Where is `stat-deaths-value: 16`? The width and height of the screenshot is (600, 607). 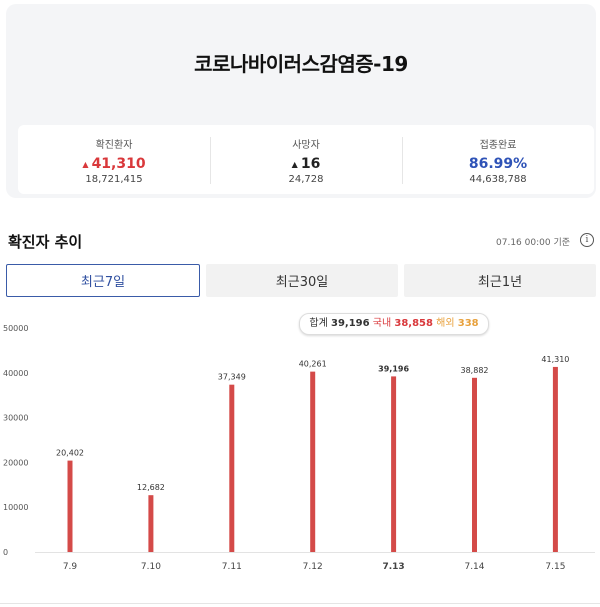
stat-deaths-value: 16 is located at coordinates (310, 164).